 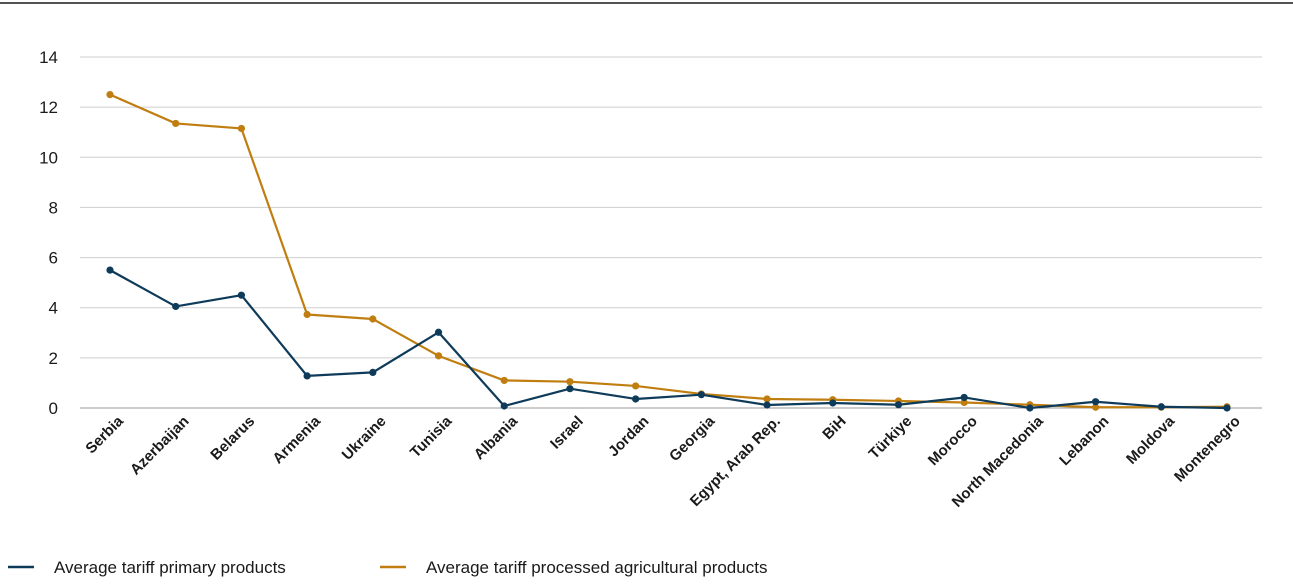 I want to click on x-tick-label: Azerbaijan, so click(x=160, y=446).